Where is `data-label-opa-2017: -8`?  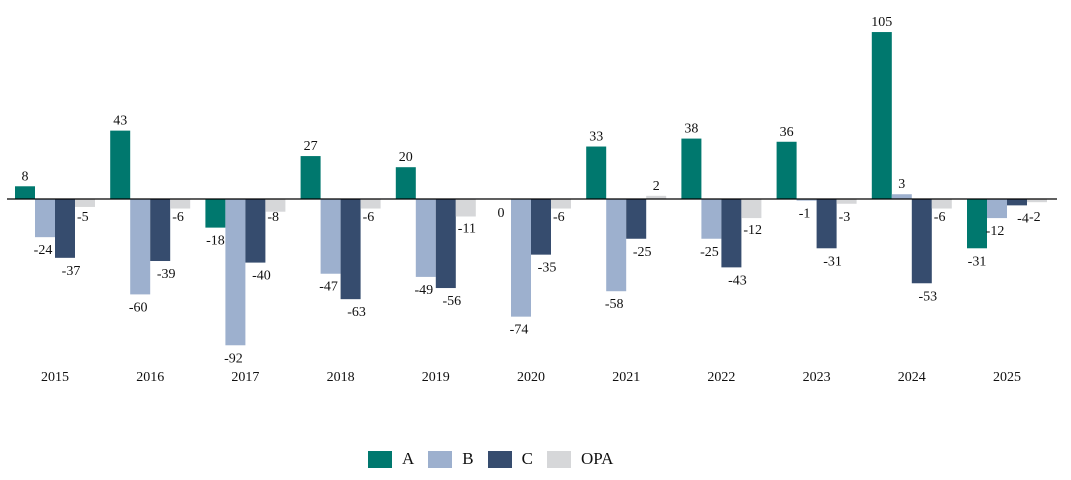
data-label-opa-2017: -8 is located at coordinates (273, 217).